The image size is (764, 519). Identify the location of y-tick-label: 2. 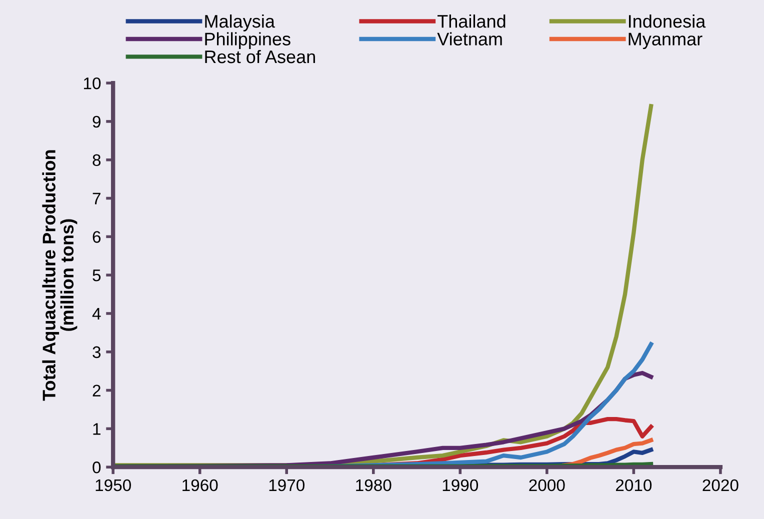
(96, 390).